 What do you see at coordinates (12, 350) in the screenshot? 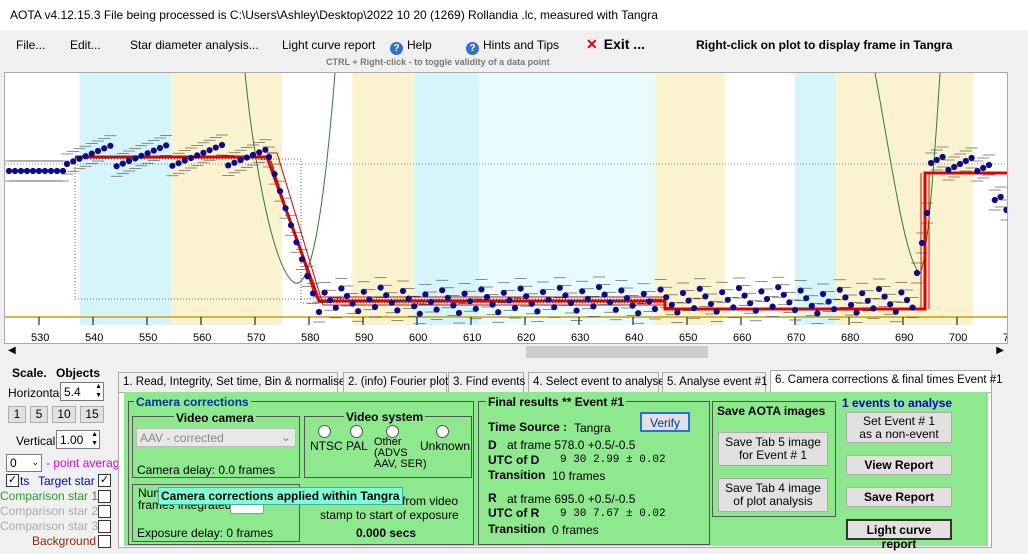
I see `scroll-left-icon: ◀` at bounding box center [12, 350].